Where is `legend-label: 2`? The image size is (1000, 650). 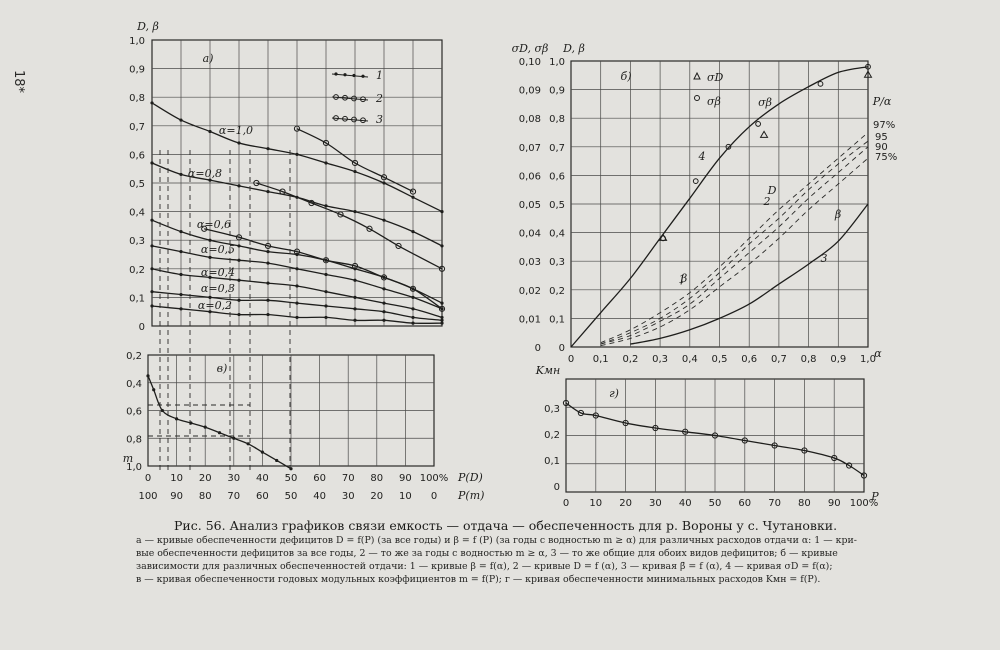 legend-label: 2 is located at coordinates (379, 98).